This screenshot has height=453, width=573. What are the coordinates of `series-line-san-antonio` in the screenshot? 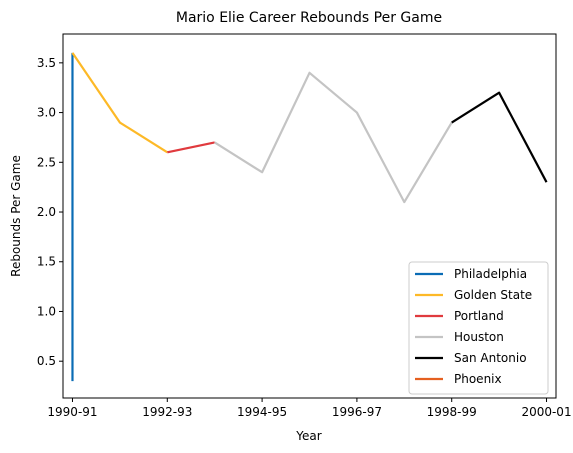 It's located at (499, 137).